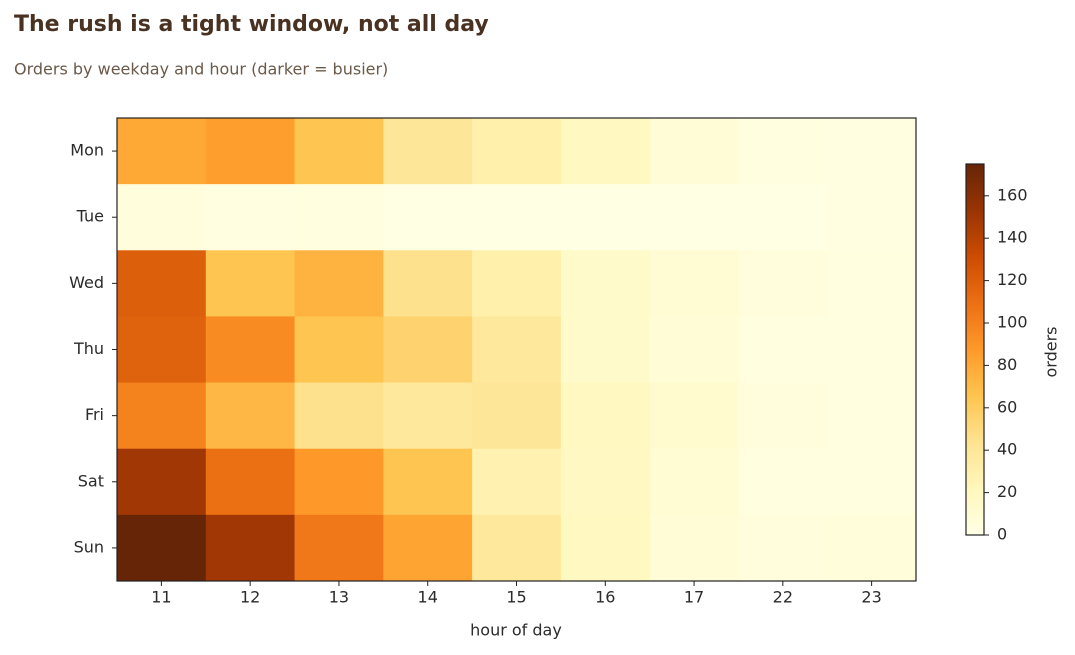 This screenshot has height=655, width=1075. Describe the element at coordinates (339, 597) in the screenshot. I see `x-tick-label: 13` at that location.